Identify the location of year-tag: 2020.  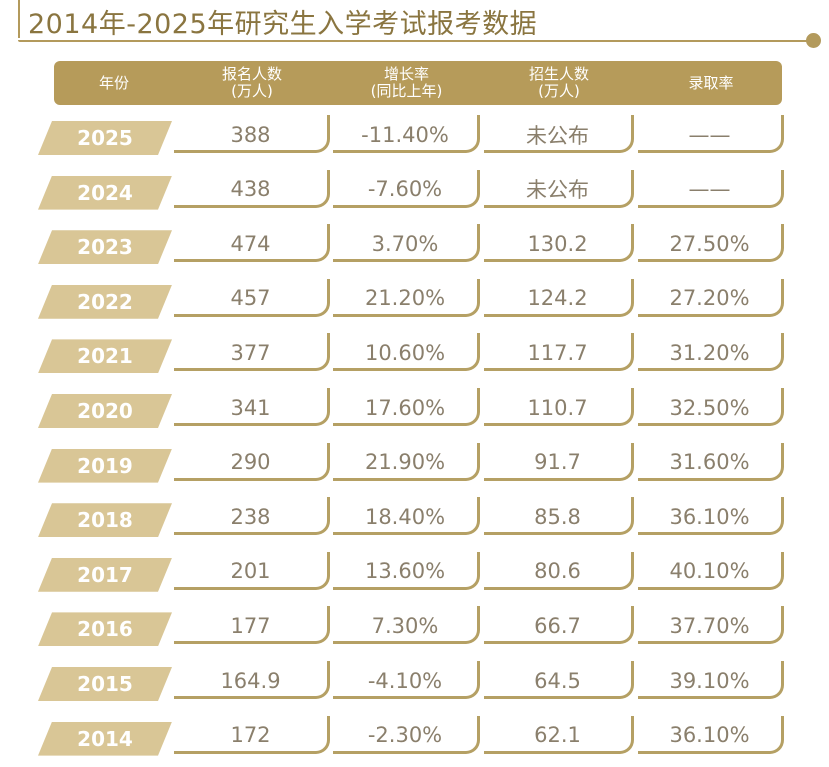
(105, 411).